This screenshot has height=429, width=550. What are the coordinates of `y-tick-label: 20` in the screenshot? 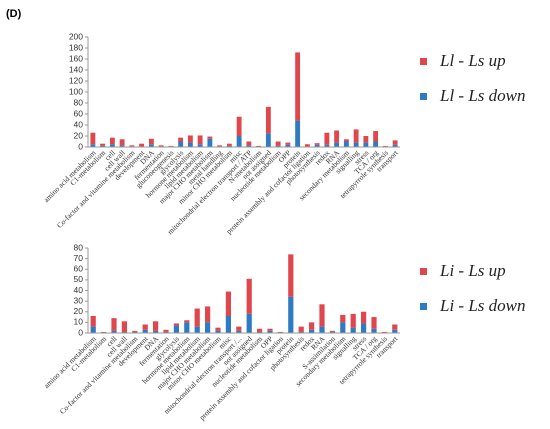 It's located at (79, 135).